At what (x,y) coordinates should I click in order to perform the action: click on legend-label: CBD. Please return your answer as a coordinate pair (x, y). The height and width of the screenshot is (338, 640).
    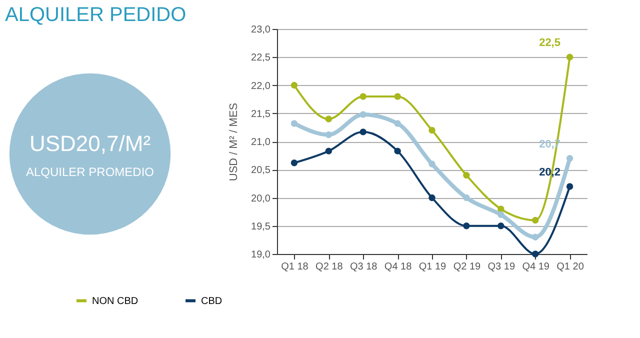
    Looking at the image, I should click on (211, 301).